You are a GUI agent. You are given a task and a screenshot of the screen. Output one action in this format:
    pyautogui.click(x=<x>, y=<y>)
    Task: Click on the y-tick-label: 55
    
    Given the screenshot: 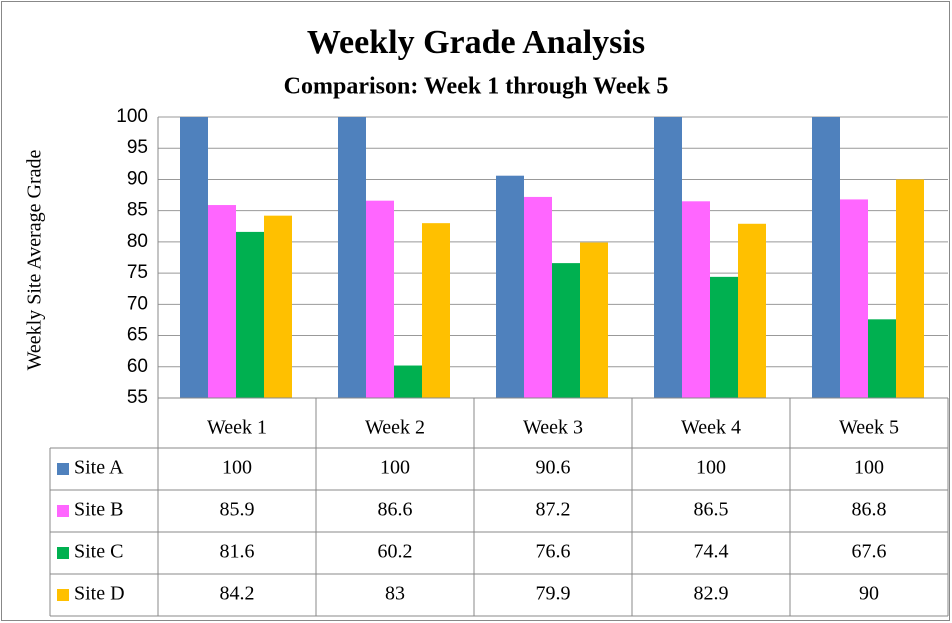 What is the action you would take?
    pyautogui.click(x=137, y=397)
    